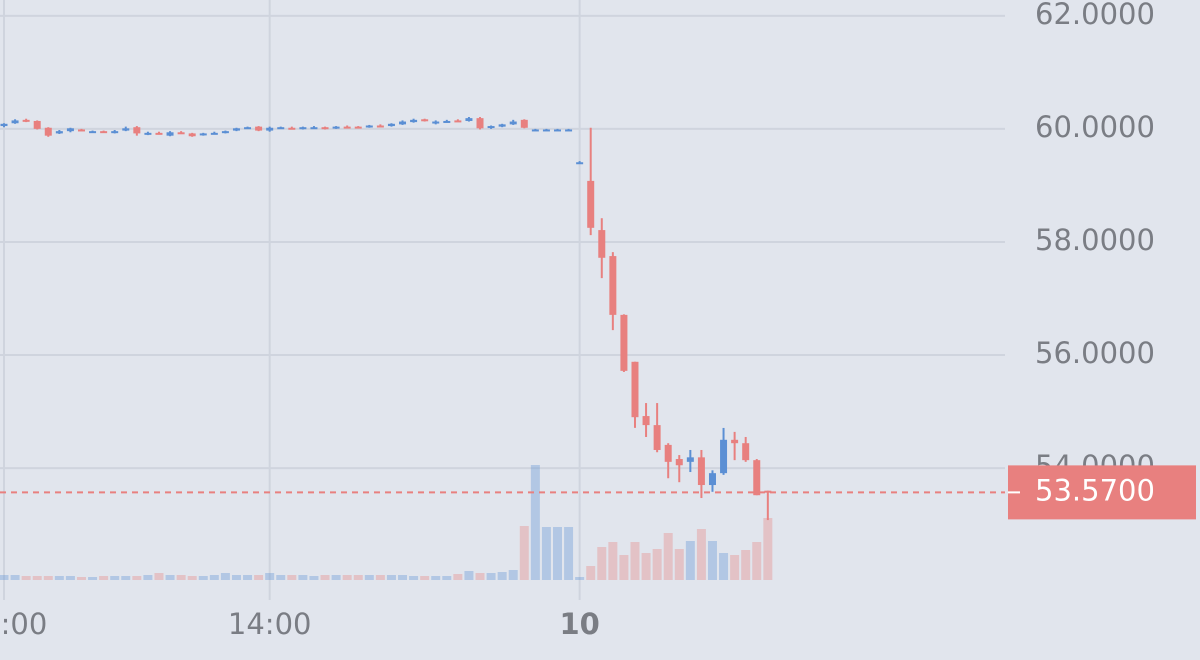 Image resolution: width=1200 pixels, height=660 pixels. What do you see at coordinates (1095, 127) in the screenshot?
I see `y-tick-label: 60.0000` at bounding box center [1095, 127].